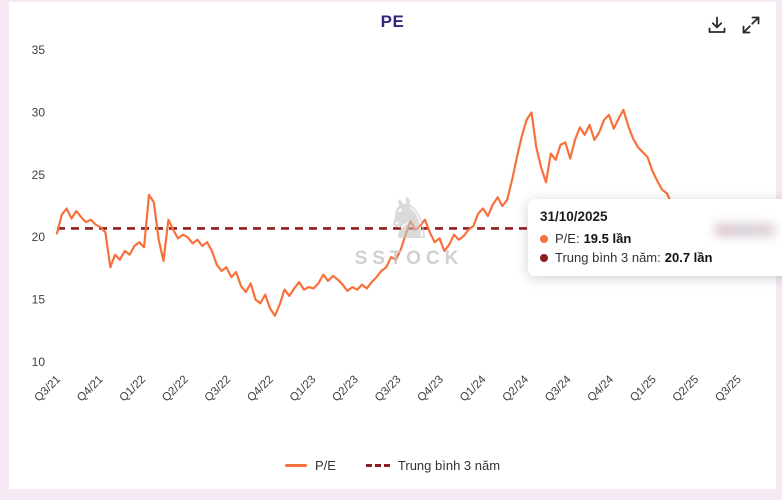  What do you see at coordinates (310, 465) in the screenshot?
I see `legend-item-pe: P/E` at bounding box center [310, 465].